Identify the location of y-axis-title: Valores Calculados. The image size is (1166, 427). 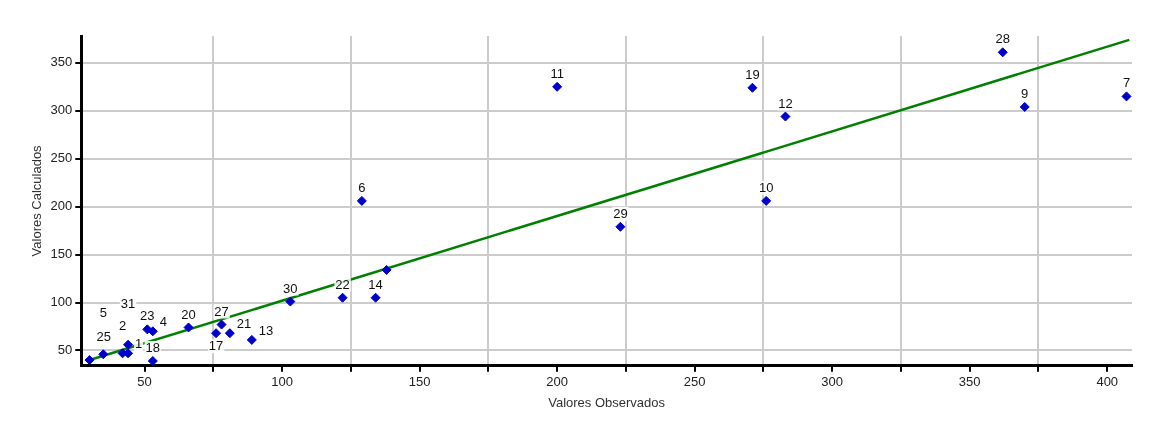
(37, 200).